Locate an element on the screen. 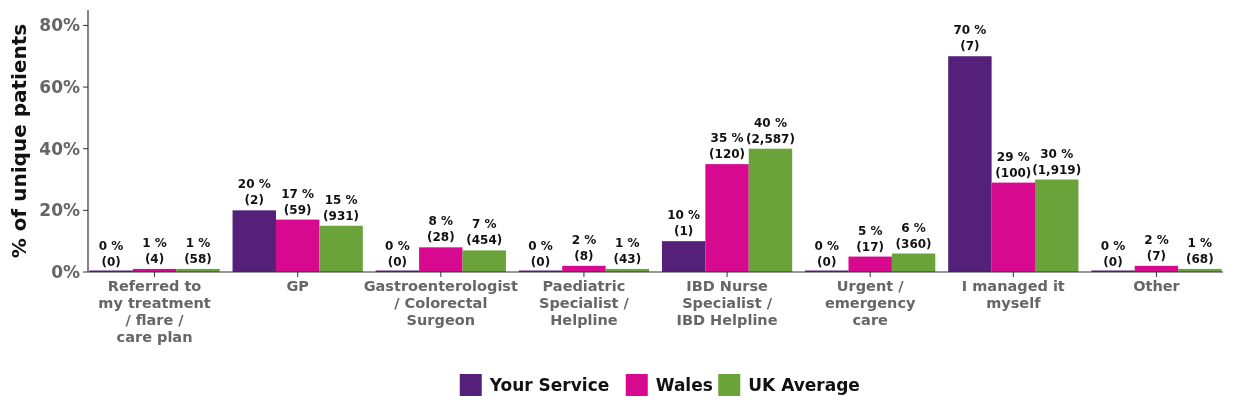 The width and height of the screenshot is (1243, 410). y-tick-label: 20% is located at coordinates (59, 210).